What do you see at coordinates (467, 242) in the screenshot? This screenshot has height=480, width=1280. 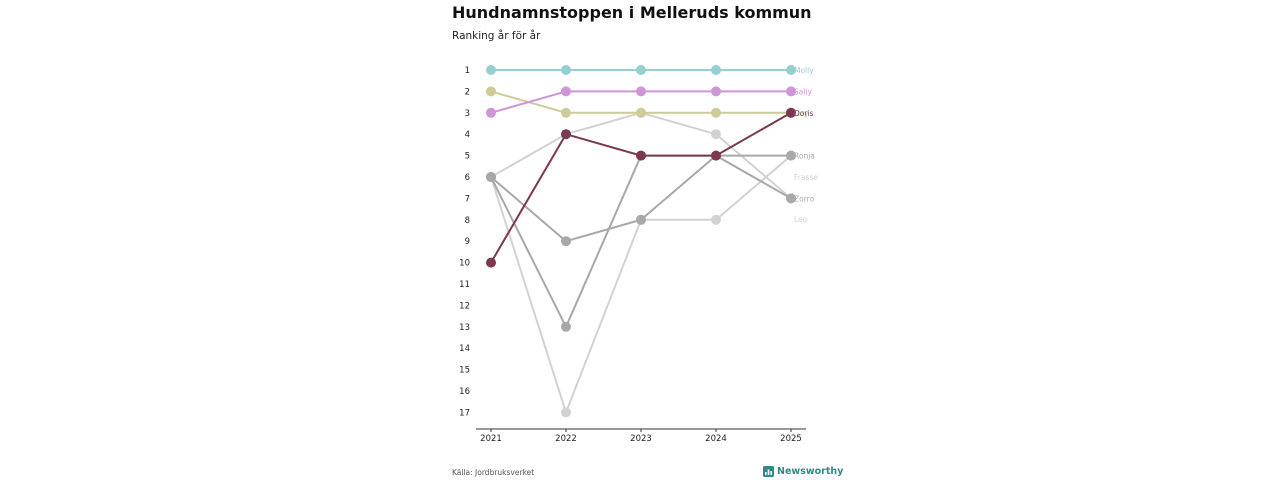 I see `y-tick-label: 9` at bounding box center [467, 242].